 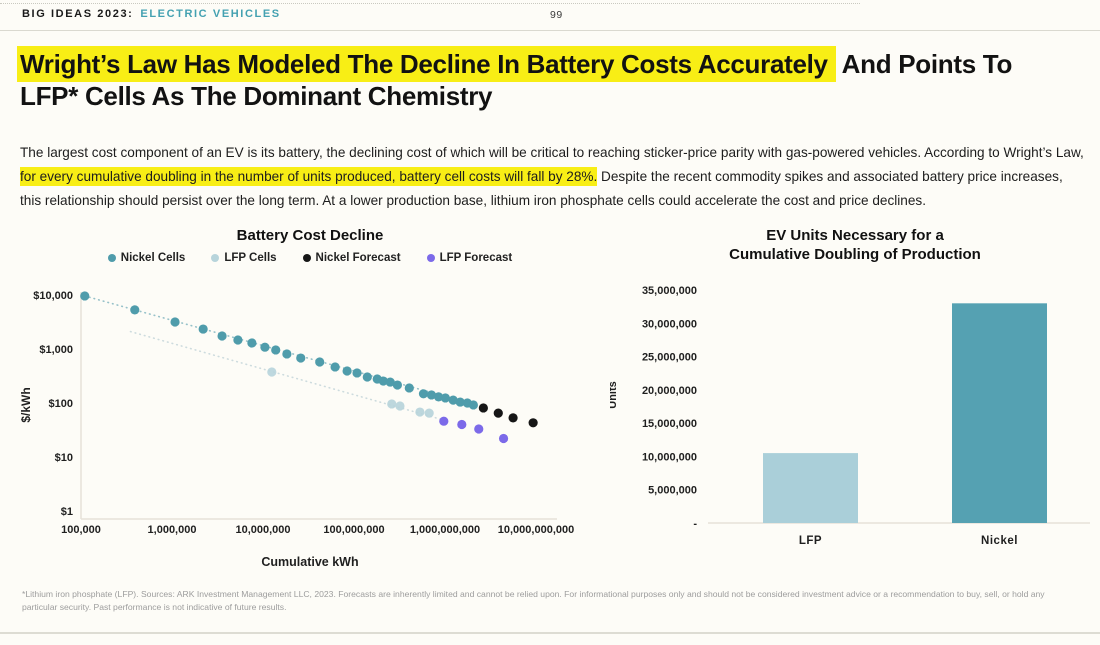 I want to click on y-tick-label: $1, so click(x=67, y=512).